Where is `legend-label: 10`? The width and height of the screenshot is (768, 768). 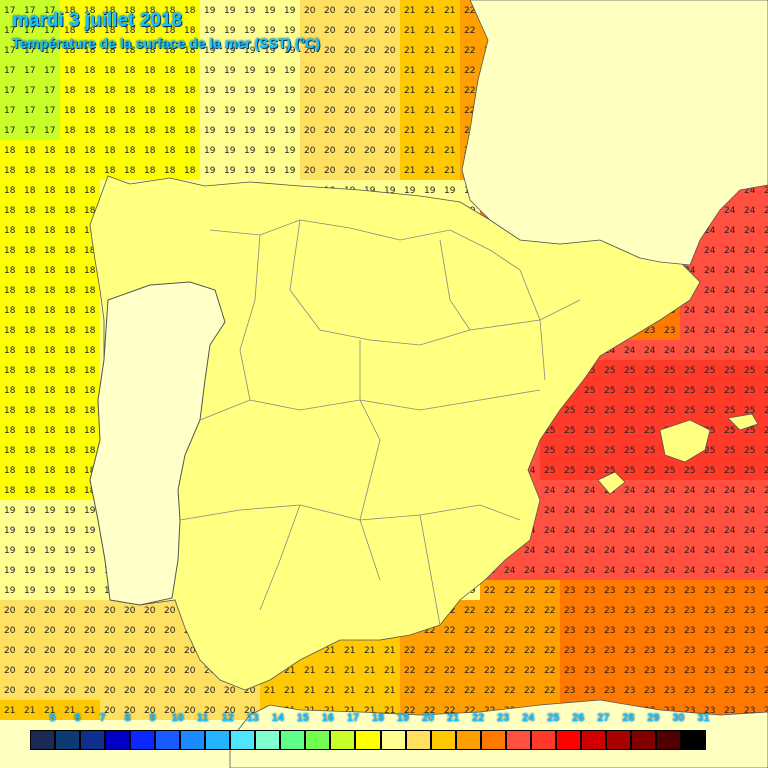 legend-label: 10 is located at coordinates (177, 718).